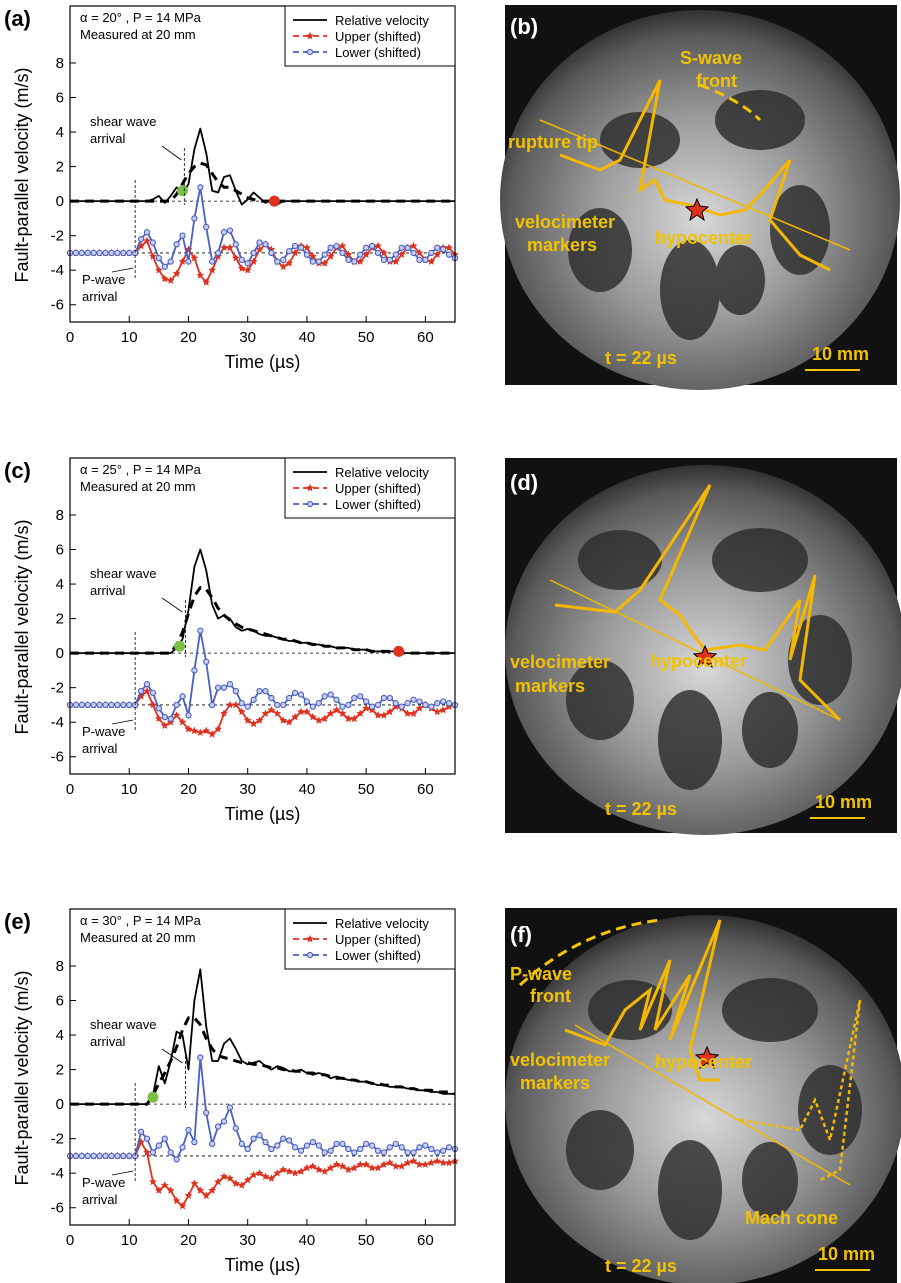  What do you see at coordinates (100, 296) in the screenshot?
I see `arrival-label: arrival` at bounding box center [100, 296].